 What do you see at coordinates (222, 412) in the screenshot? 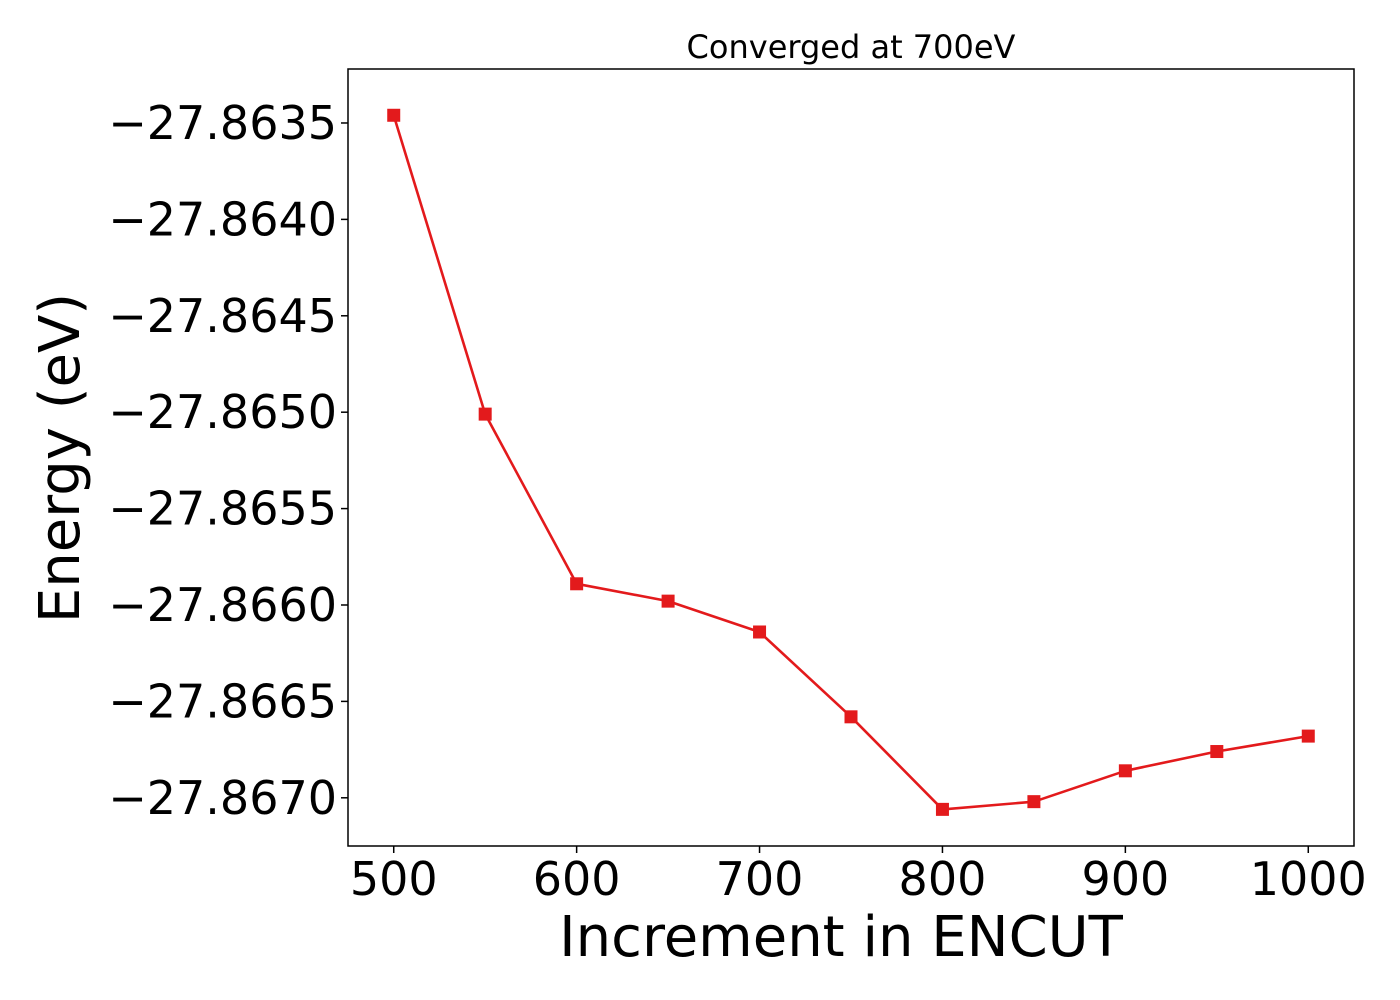
I see `y-tick-label: −27.8650` at bounding box center [222, 412].